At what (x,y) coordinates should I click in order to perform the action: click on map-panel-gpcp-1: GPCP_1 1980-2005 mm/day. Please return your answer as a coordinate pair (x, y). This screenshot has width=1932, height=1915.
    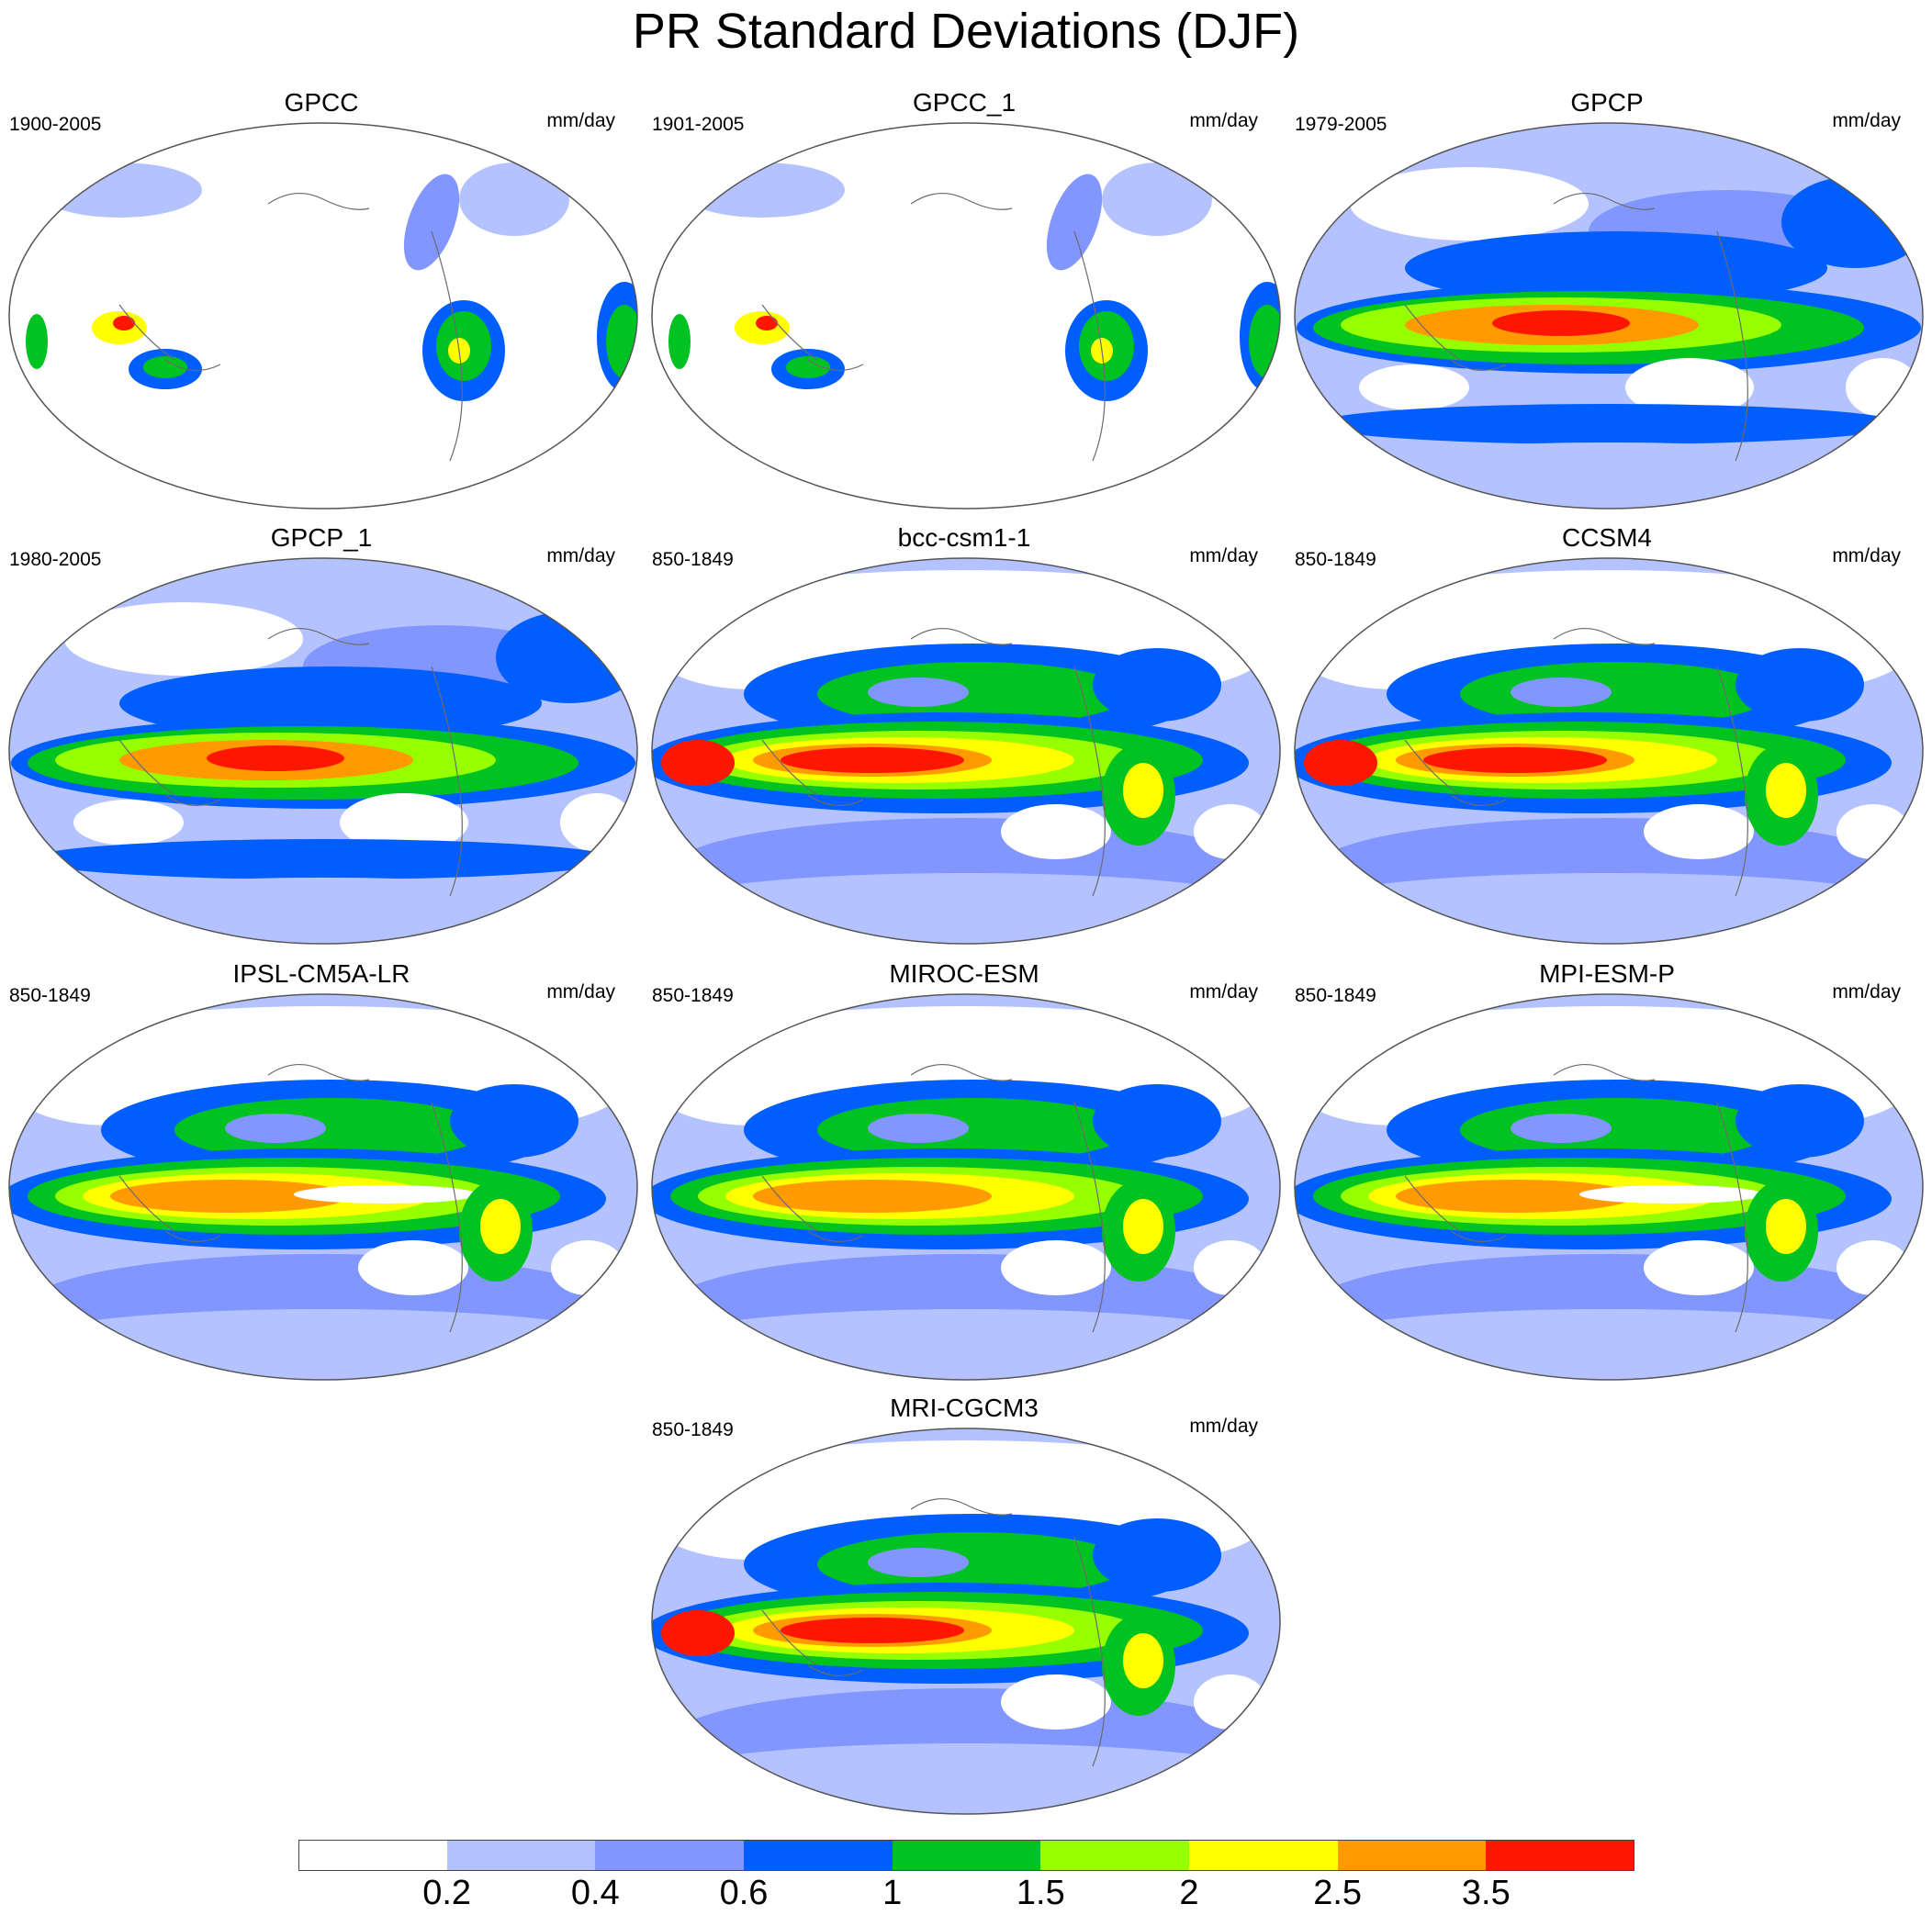
    Looking at the image, I should click on (321, 739).